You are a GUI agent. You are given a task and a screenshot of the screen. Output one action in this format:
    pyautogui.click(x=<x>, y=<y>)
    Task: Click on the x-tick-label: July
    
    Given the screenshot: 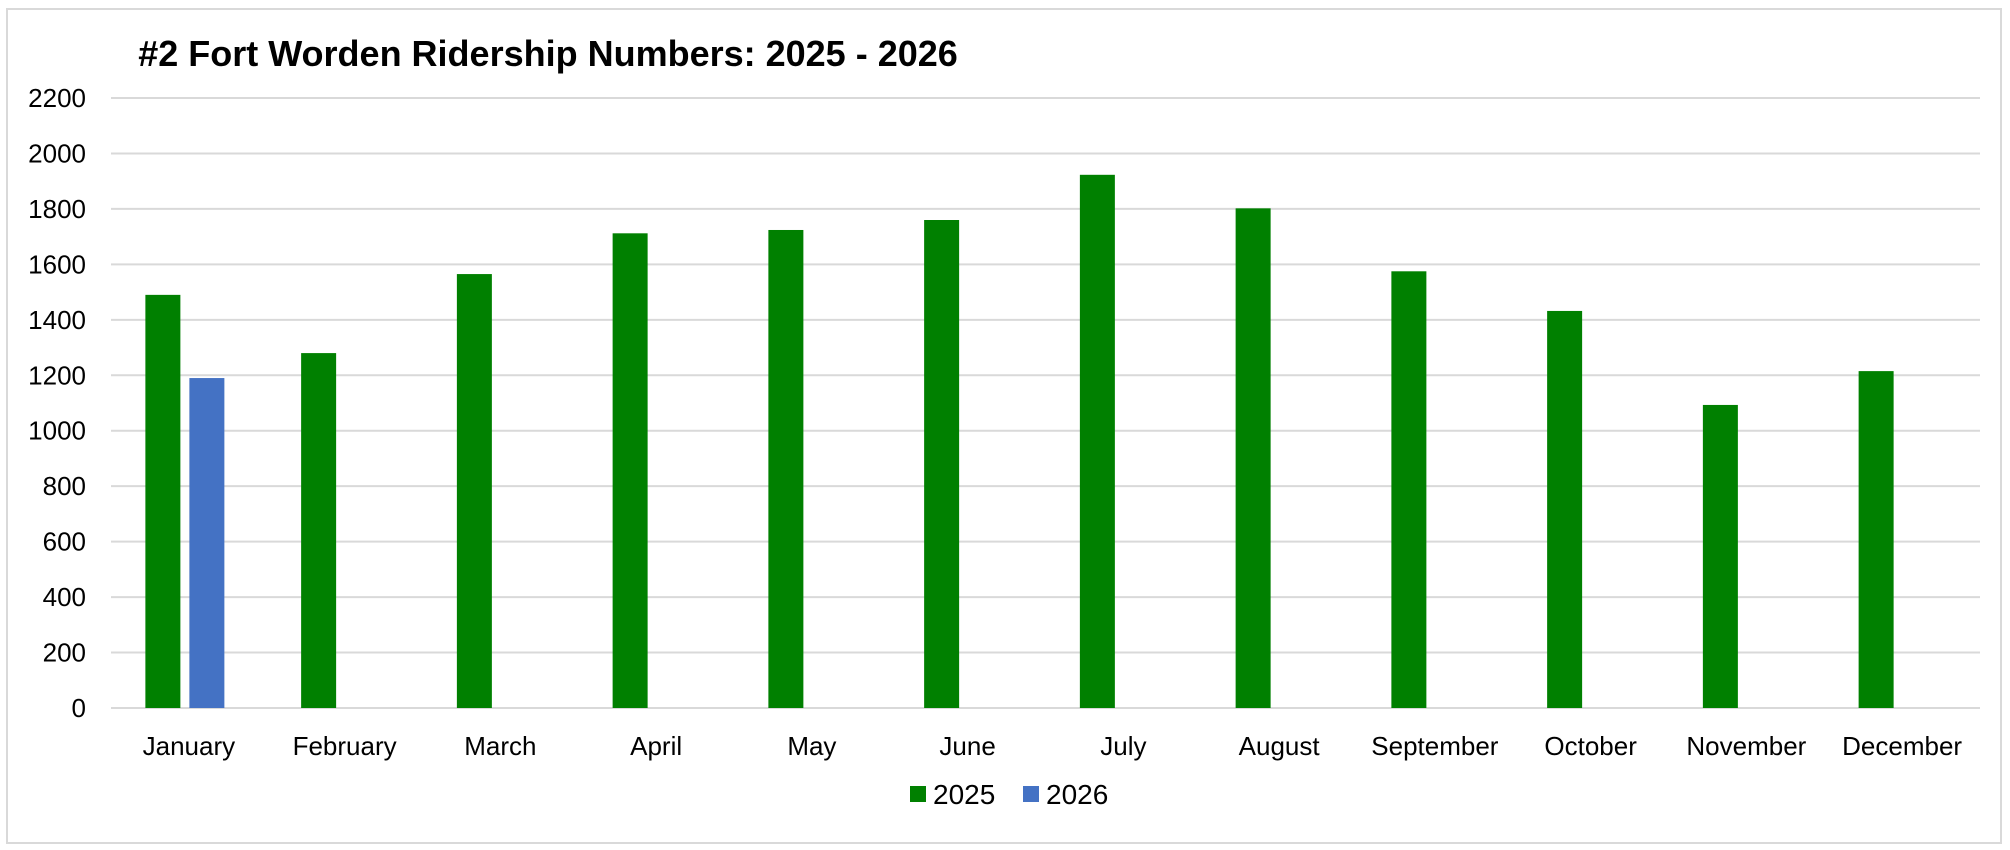 What is the action you would take?
    pyautogui.click(x=1123, y=746)
    